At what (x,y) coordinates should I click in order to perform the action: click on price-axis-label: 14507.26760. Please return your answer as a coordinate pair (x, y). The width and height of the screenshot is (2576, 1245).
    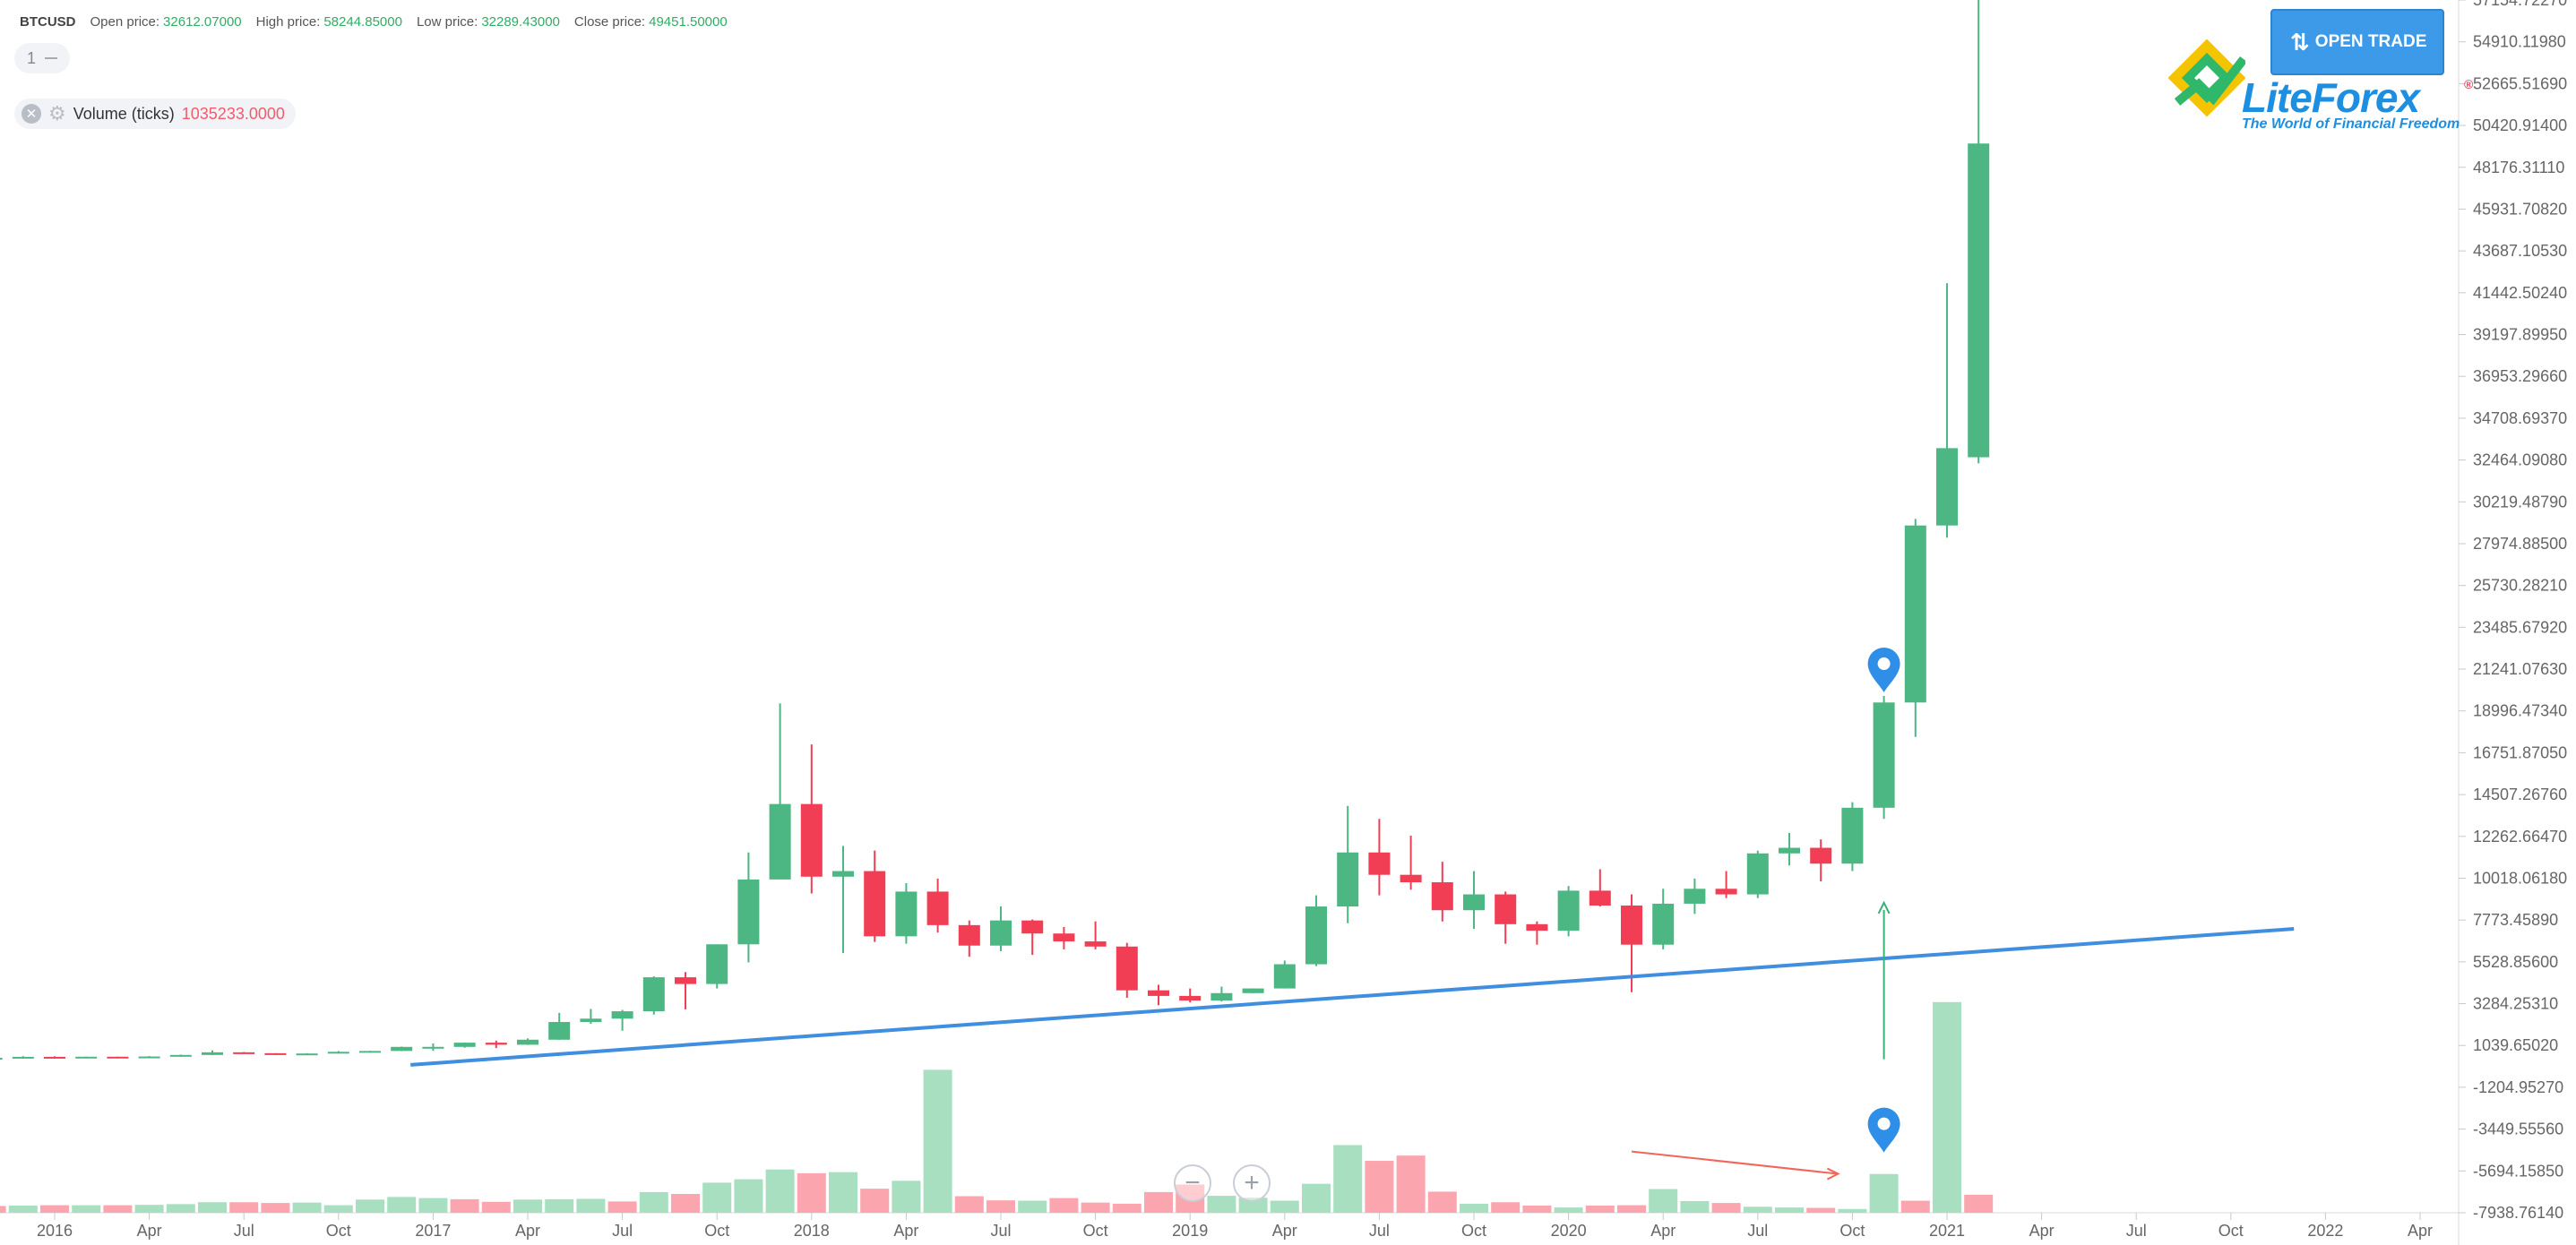
    Looking at the image, I should click on (2520, 794).